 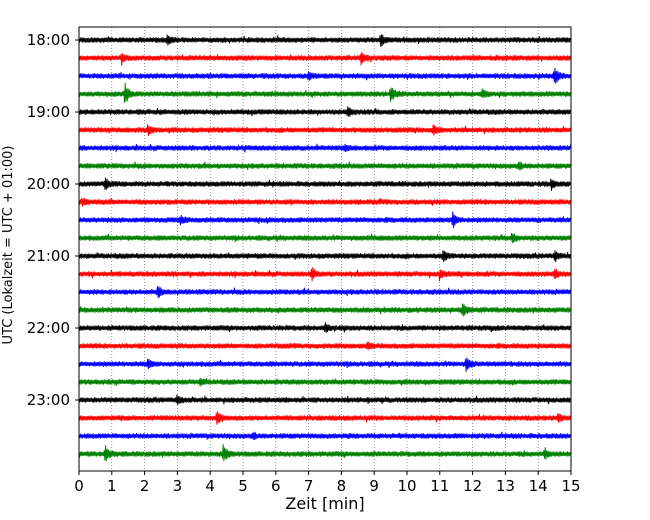 What do you see at coordinates (374, 486) in the screenshot?
I see `x-tick-label: 9` at bounding box center [374, 486].